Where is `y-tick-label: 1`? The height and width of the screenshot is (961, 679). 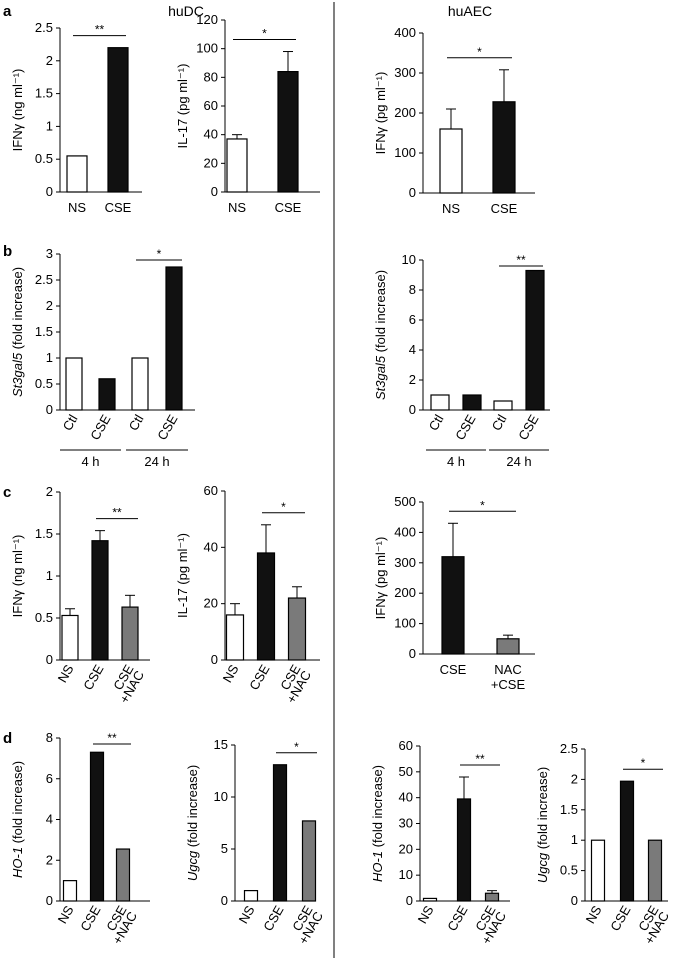 y-tick-label: 1 is located at coordinates (49, 125).